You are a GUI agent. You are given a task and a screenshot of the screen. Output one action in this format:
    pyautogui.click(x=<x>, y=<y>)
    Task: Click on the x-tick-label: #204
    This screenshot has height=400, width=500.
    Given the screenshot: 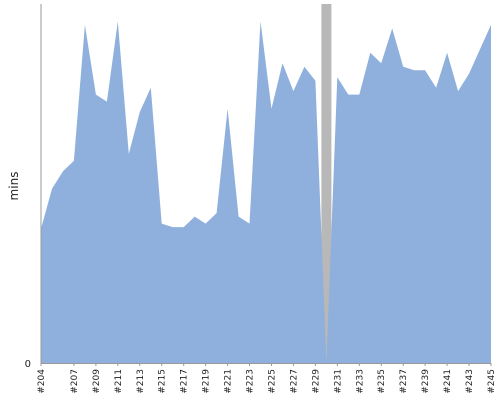 What is the action you would take?
    pyautogui.click(x=42, y=381)
    